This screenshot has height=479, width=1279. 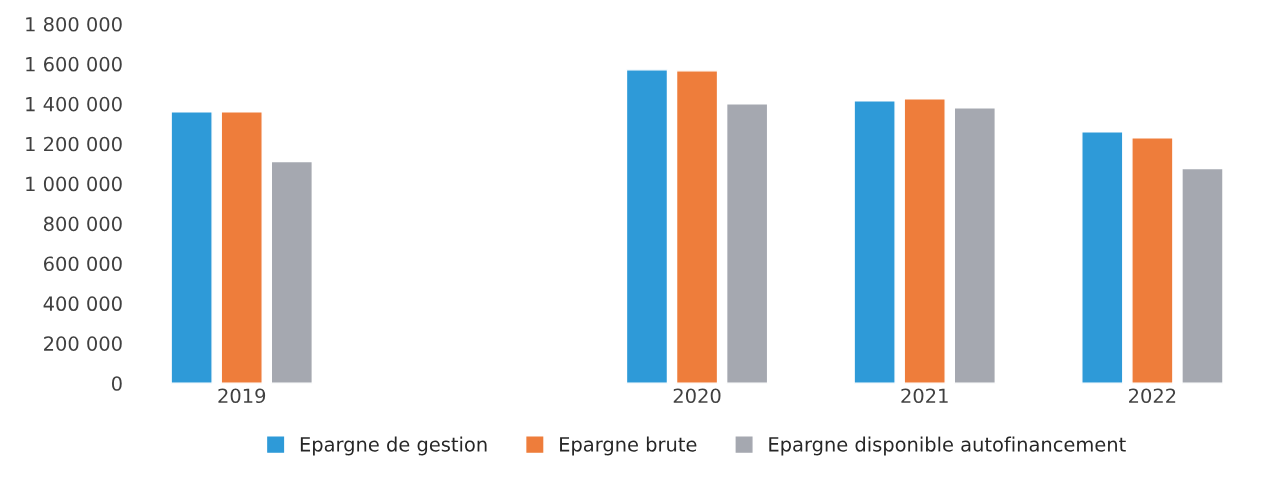 What do you see at coordinates (628, 446) in the screenshot?
I see `legend-label: Epargne brute` at bounding box center [628, 446].